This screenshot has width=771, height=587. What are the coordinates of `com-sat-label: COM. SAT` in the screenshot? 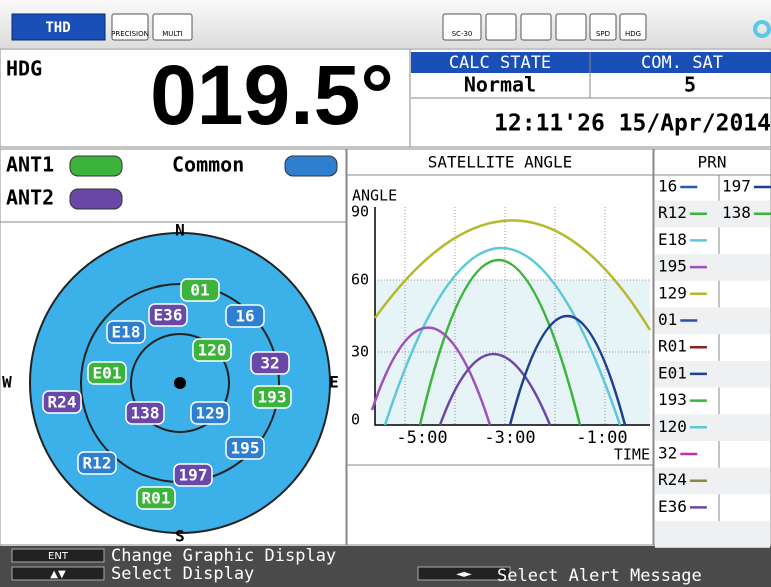 It's located at (682, 63).